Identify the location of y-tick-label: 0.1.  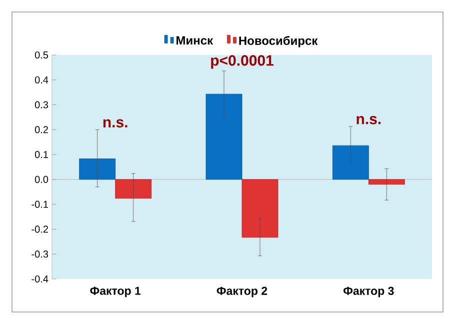
(41, 154).